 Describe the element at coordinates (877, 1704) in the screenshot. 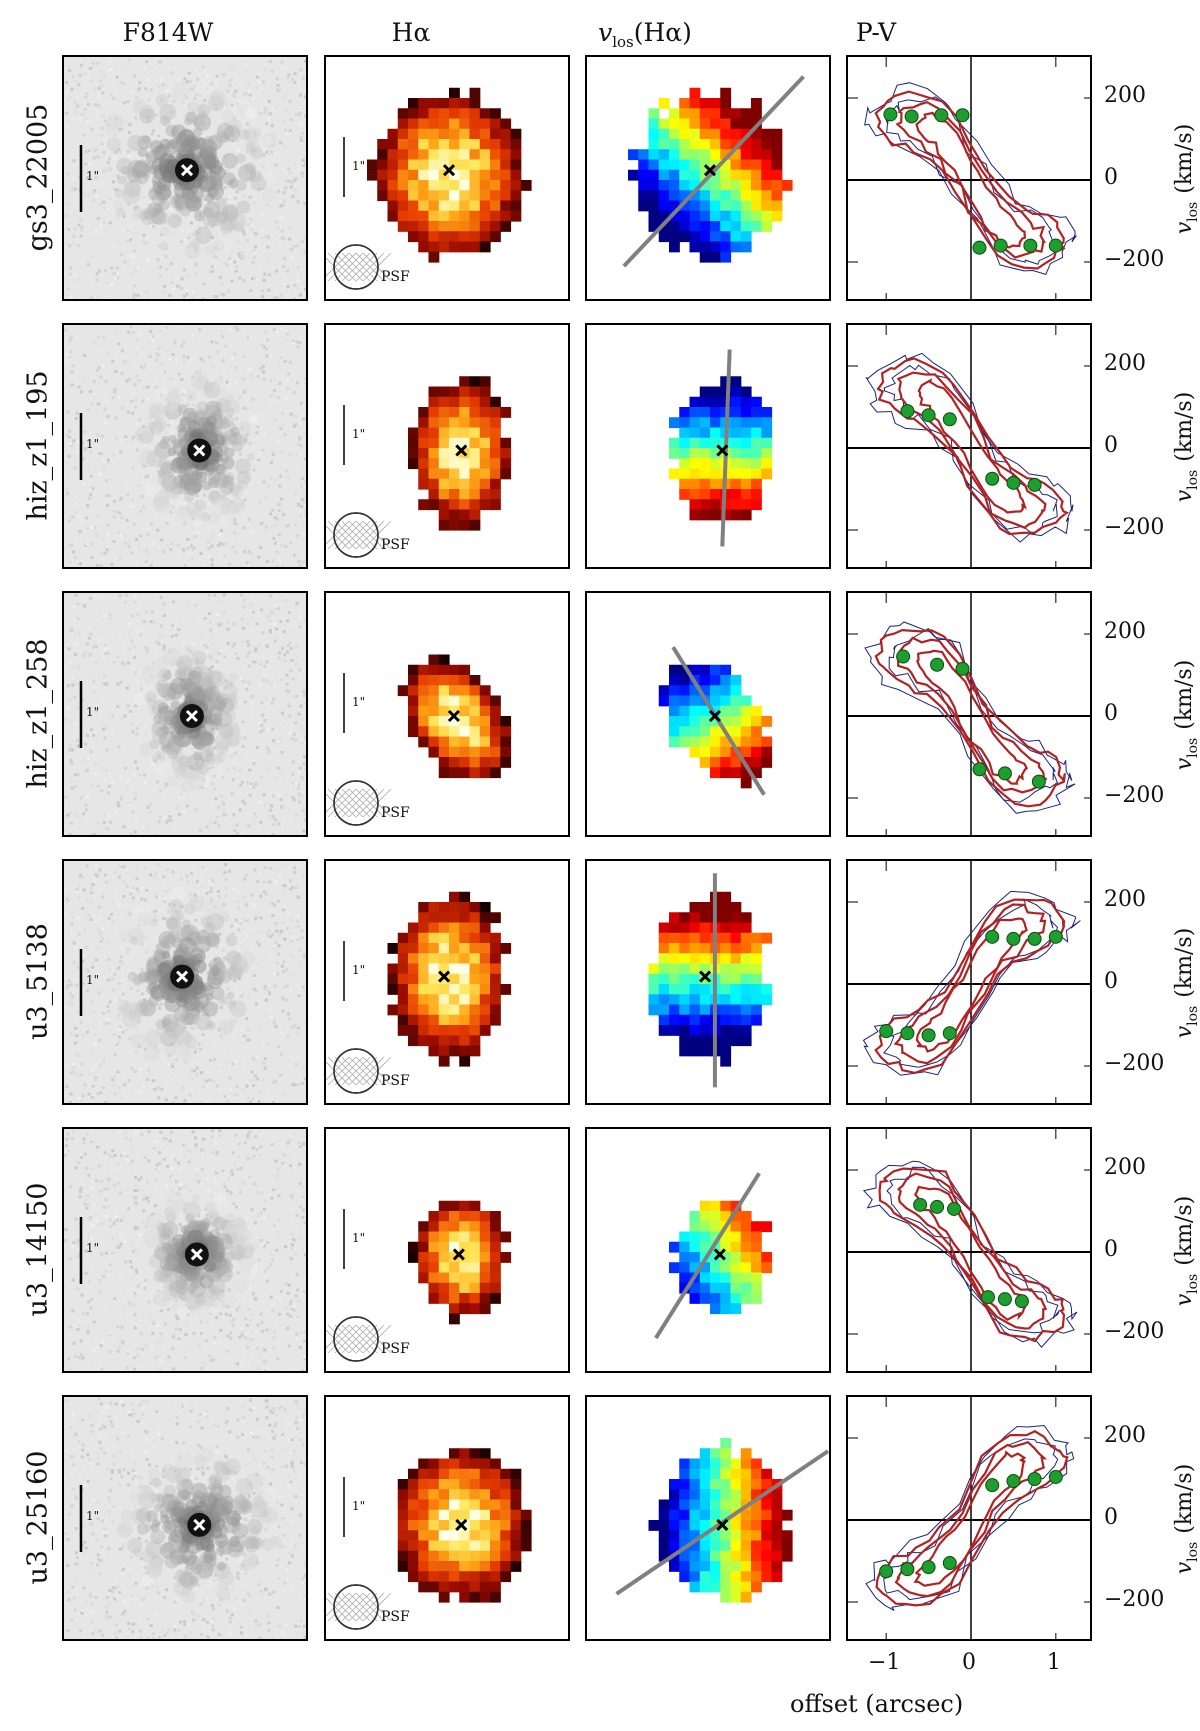

I see `pv-xaxis-label: offset (arcsec)` at that location.